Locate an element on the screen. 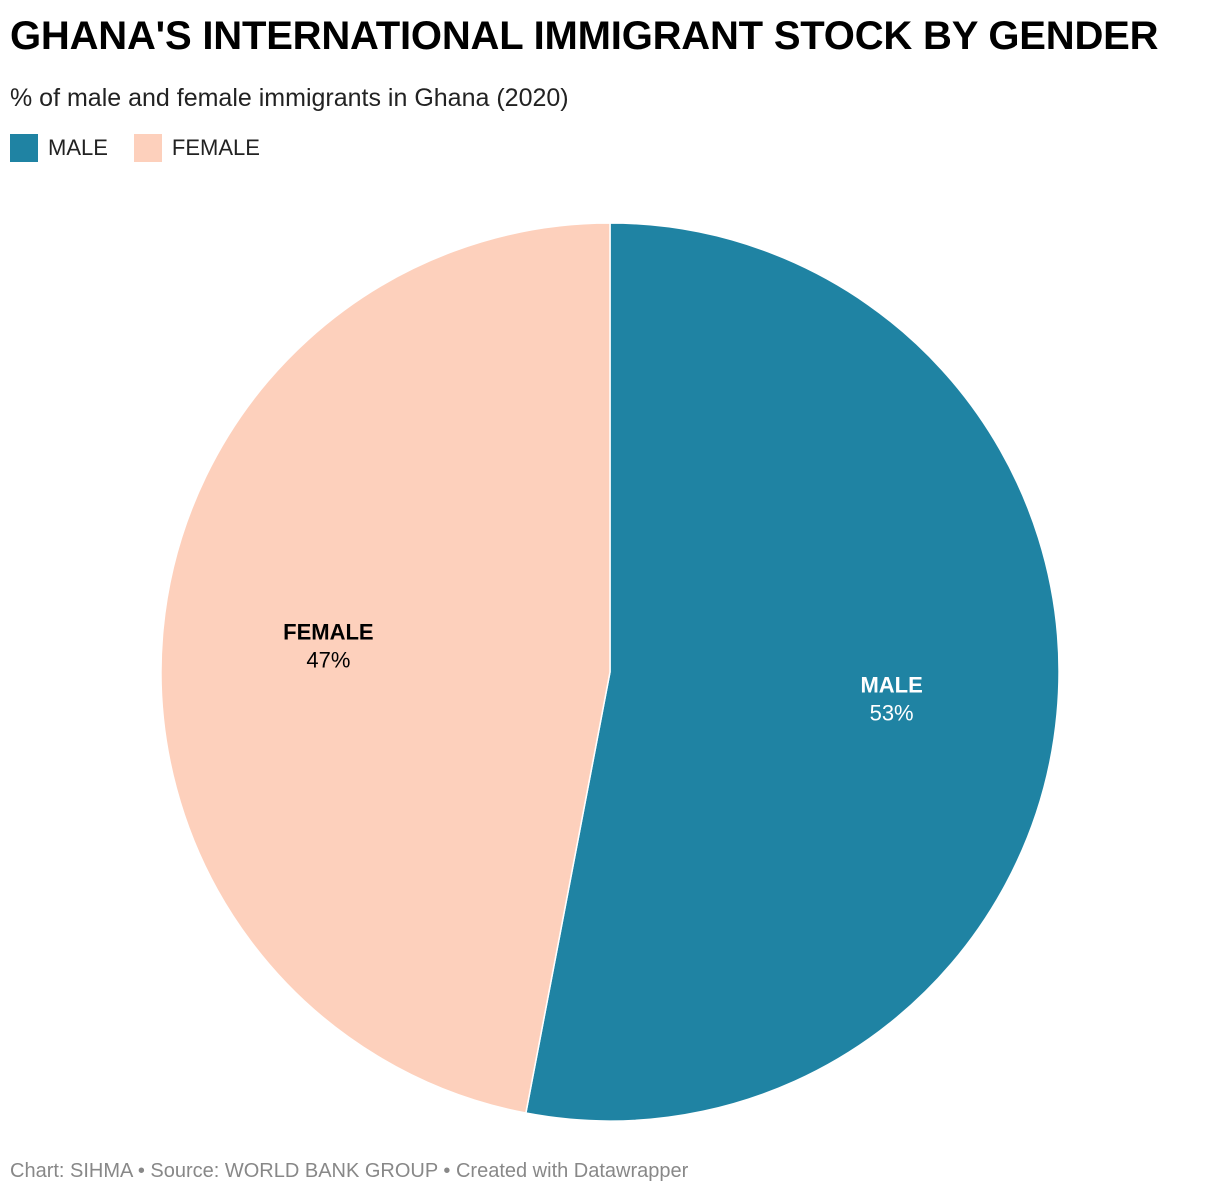 This screenshot has width=1220, height=1198. legend-swatch-female is located at coordinates (147, 148).